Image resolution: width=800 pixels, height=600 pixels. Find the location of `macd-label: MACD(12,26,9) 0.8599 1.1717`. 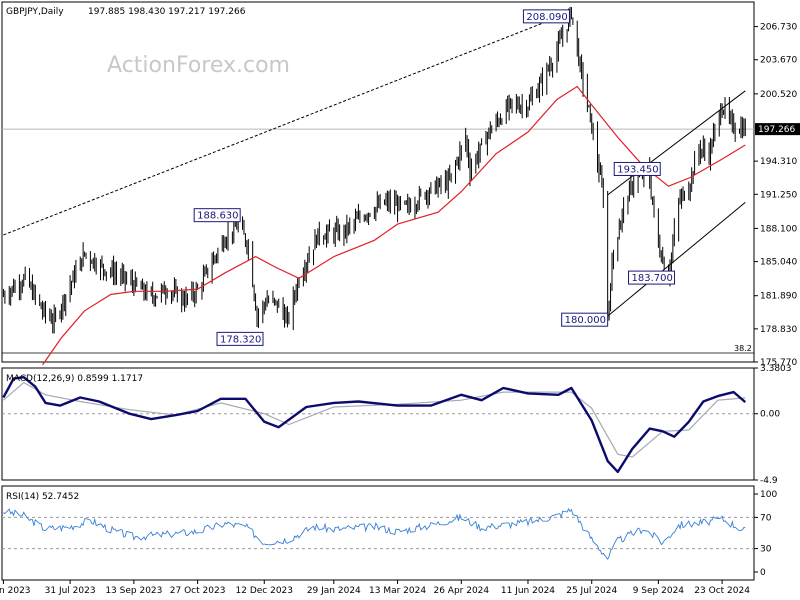

macd-label: MACD(12,26,9) 0.8599 1.1717 is located at coordinates (74, 379).